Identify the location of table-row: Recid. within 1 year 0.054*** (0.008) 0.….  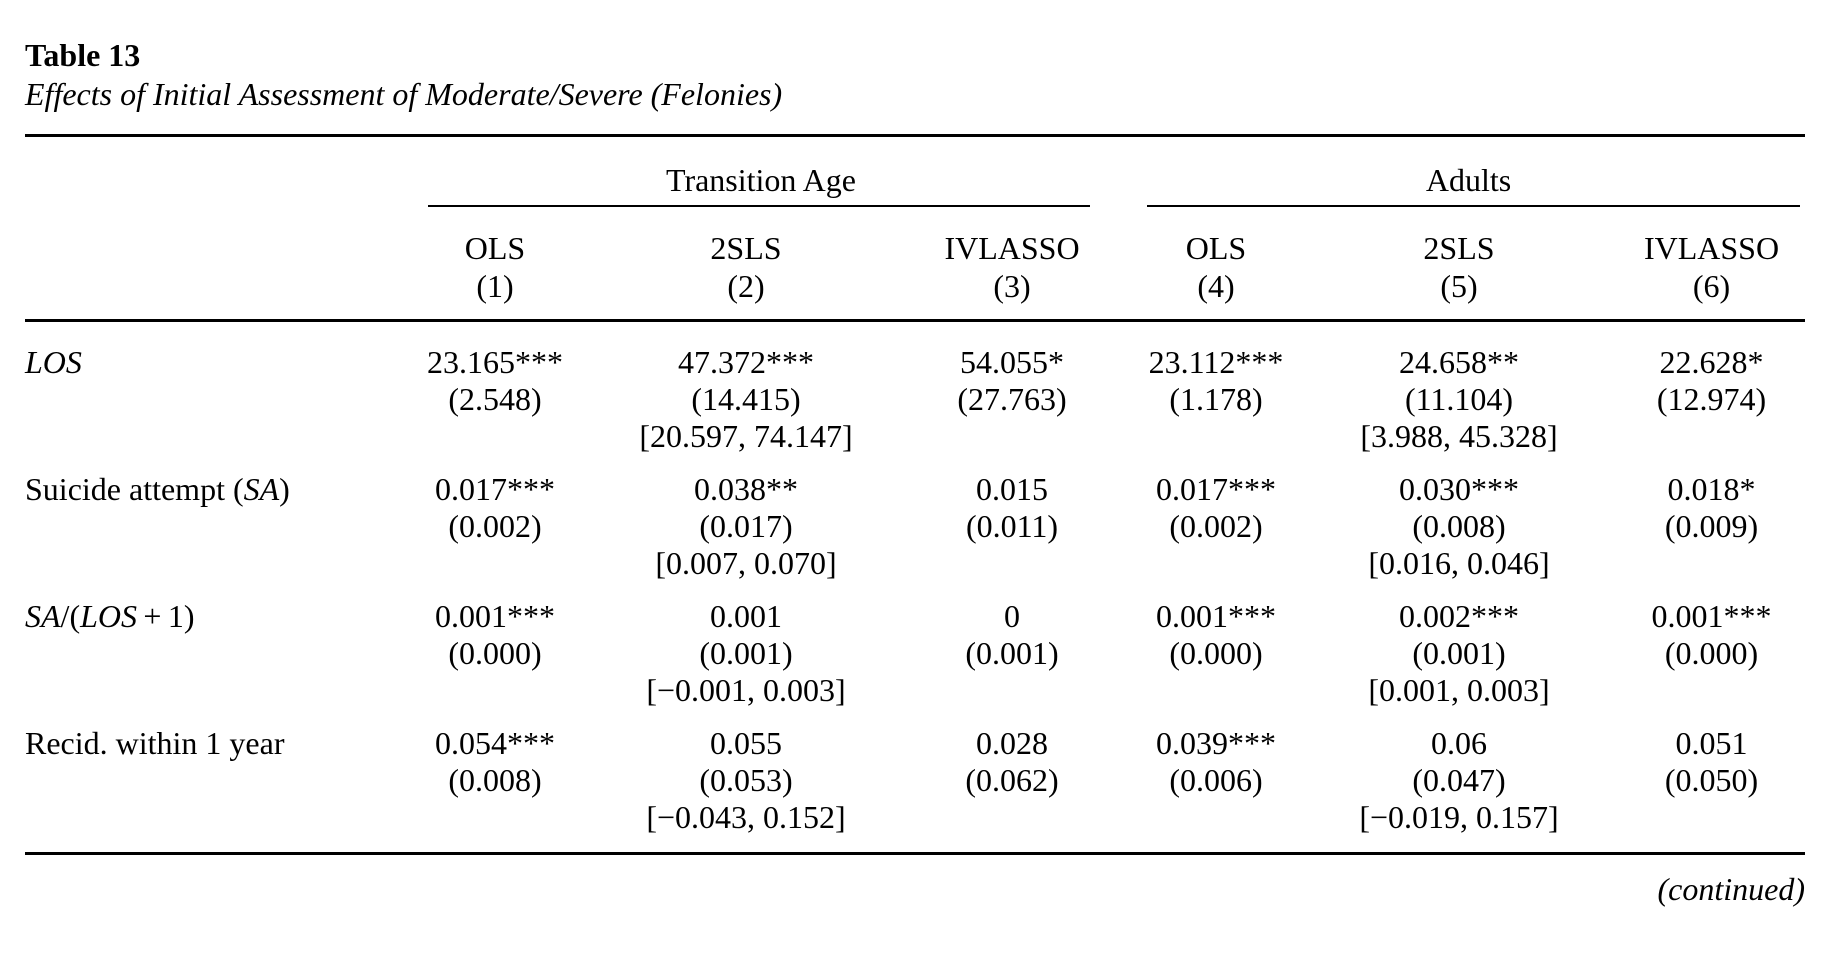
(915, 780).